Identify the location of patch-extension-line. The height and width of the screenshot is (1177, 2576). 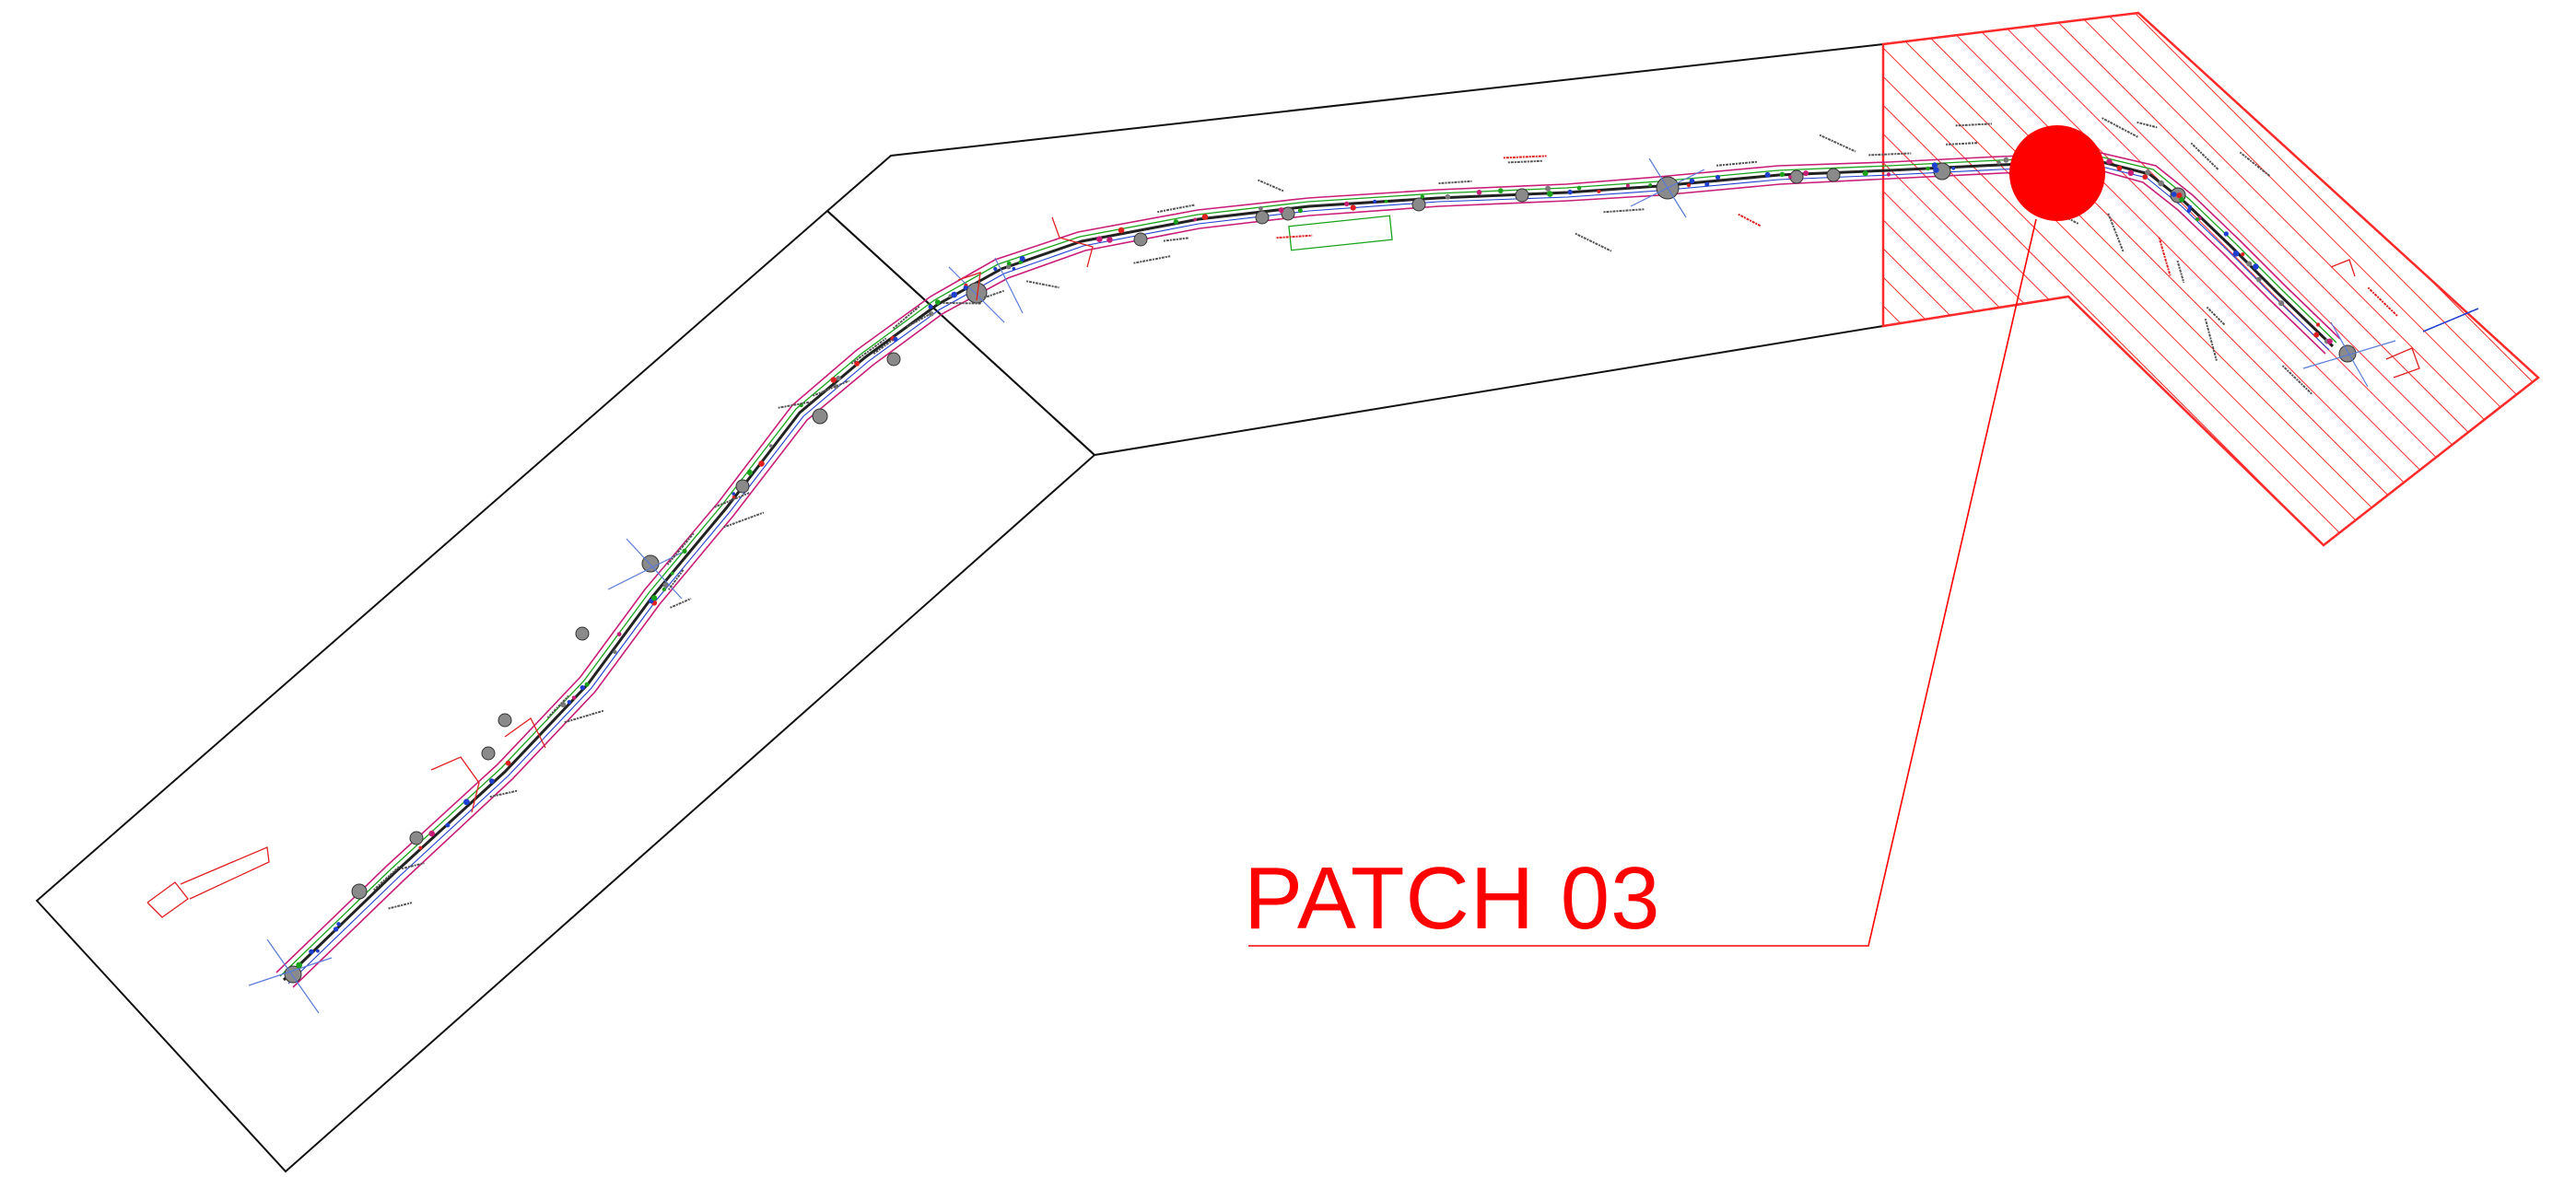
(2450, 320).